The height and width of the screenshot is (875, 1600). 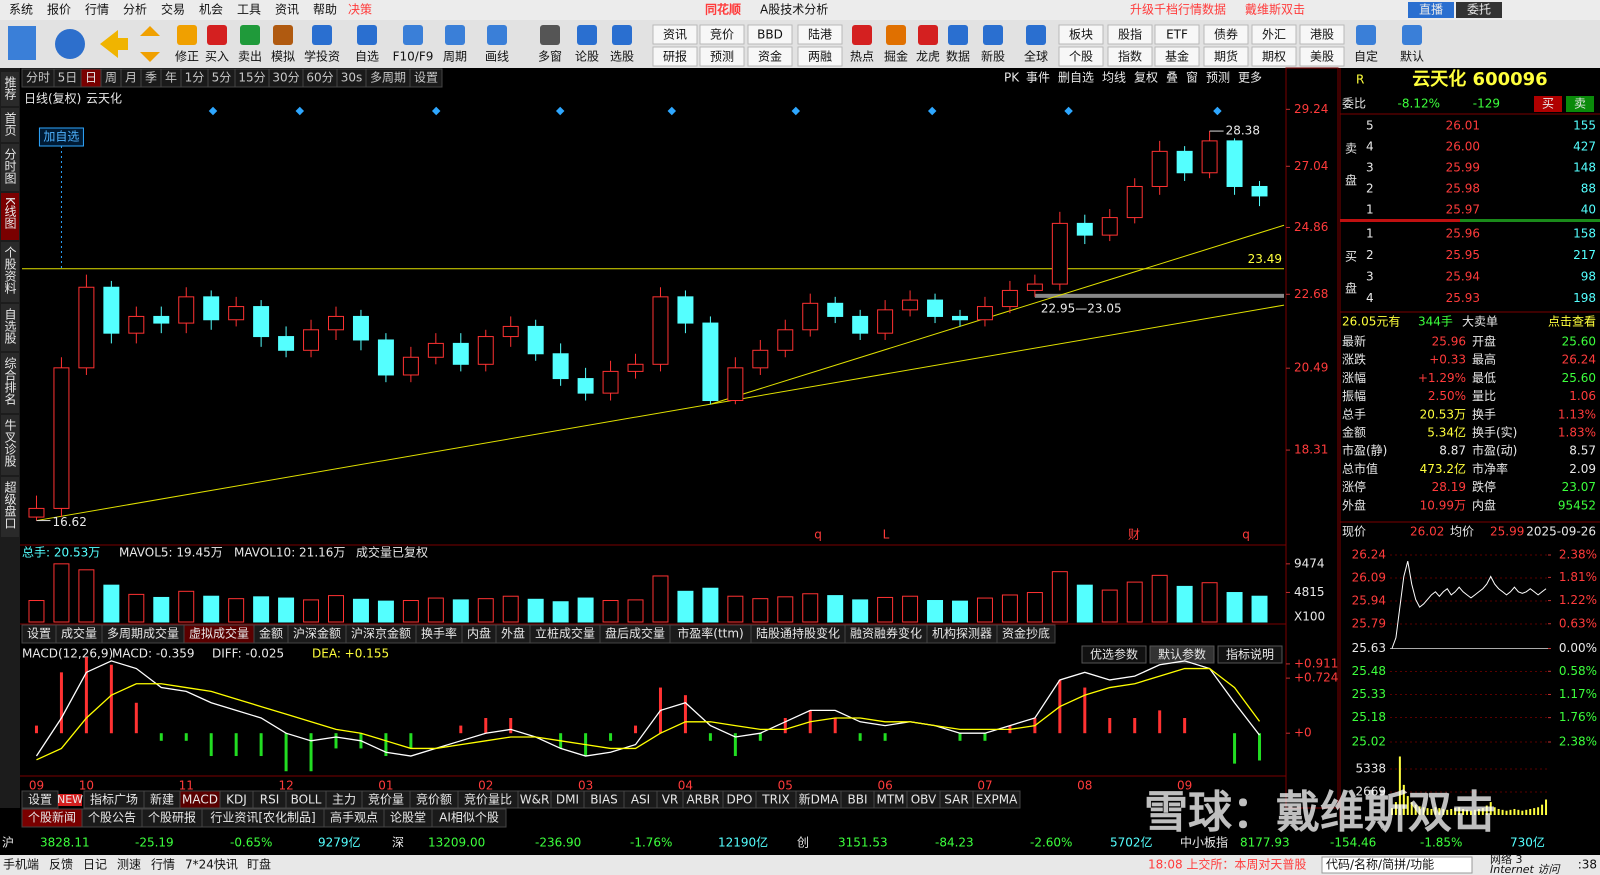 What do you see at coordinates (285, 78) in the screenshot?
I see `period-tab: 30分` at bounding box center [285, 78].